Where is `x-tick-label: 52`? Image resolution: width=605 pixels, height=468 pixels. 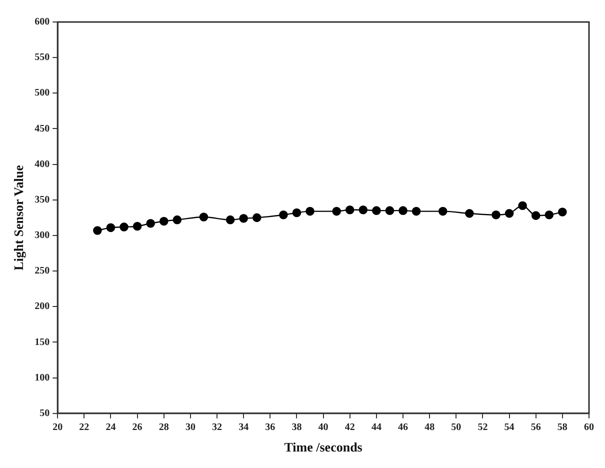
x-tick-label: 52 is located at coordinates (483, 427).